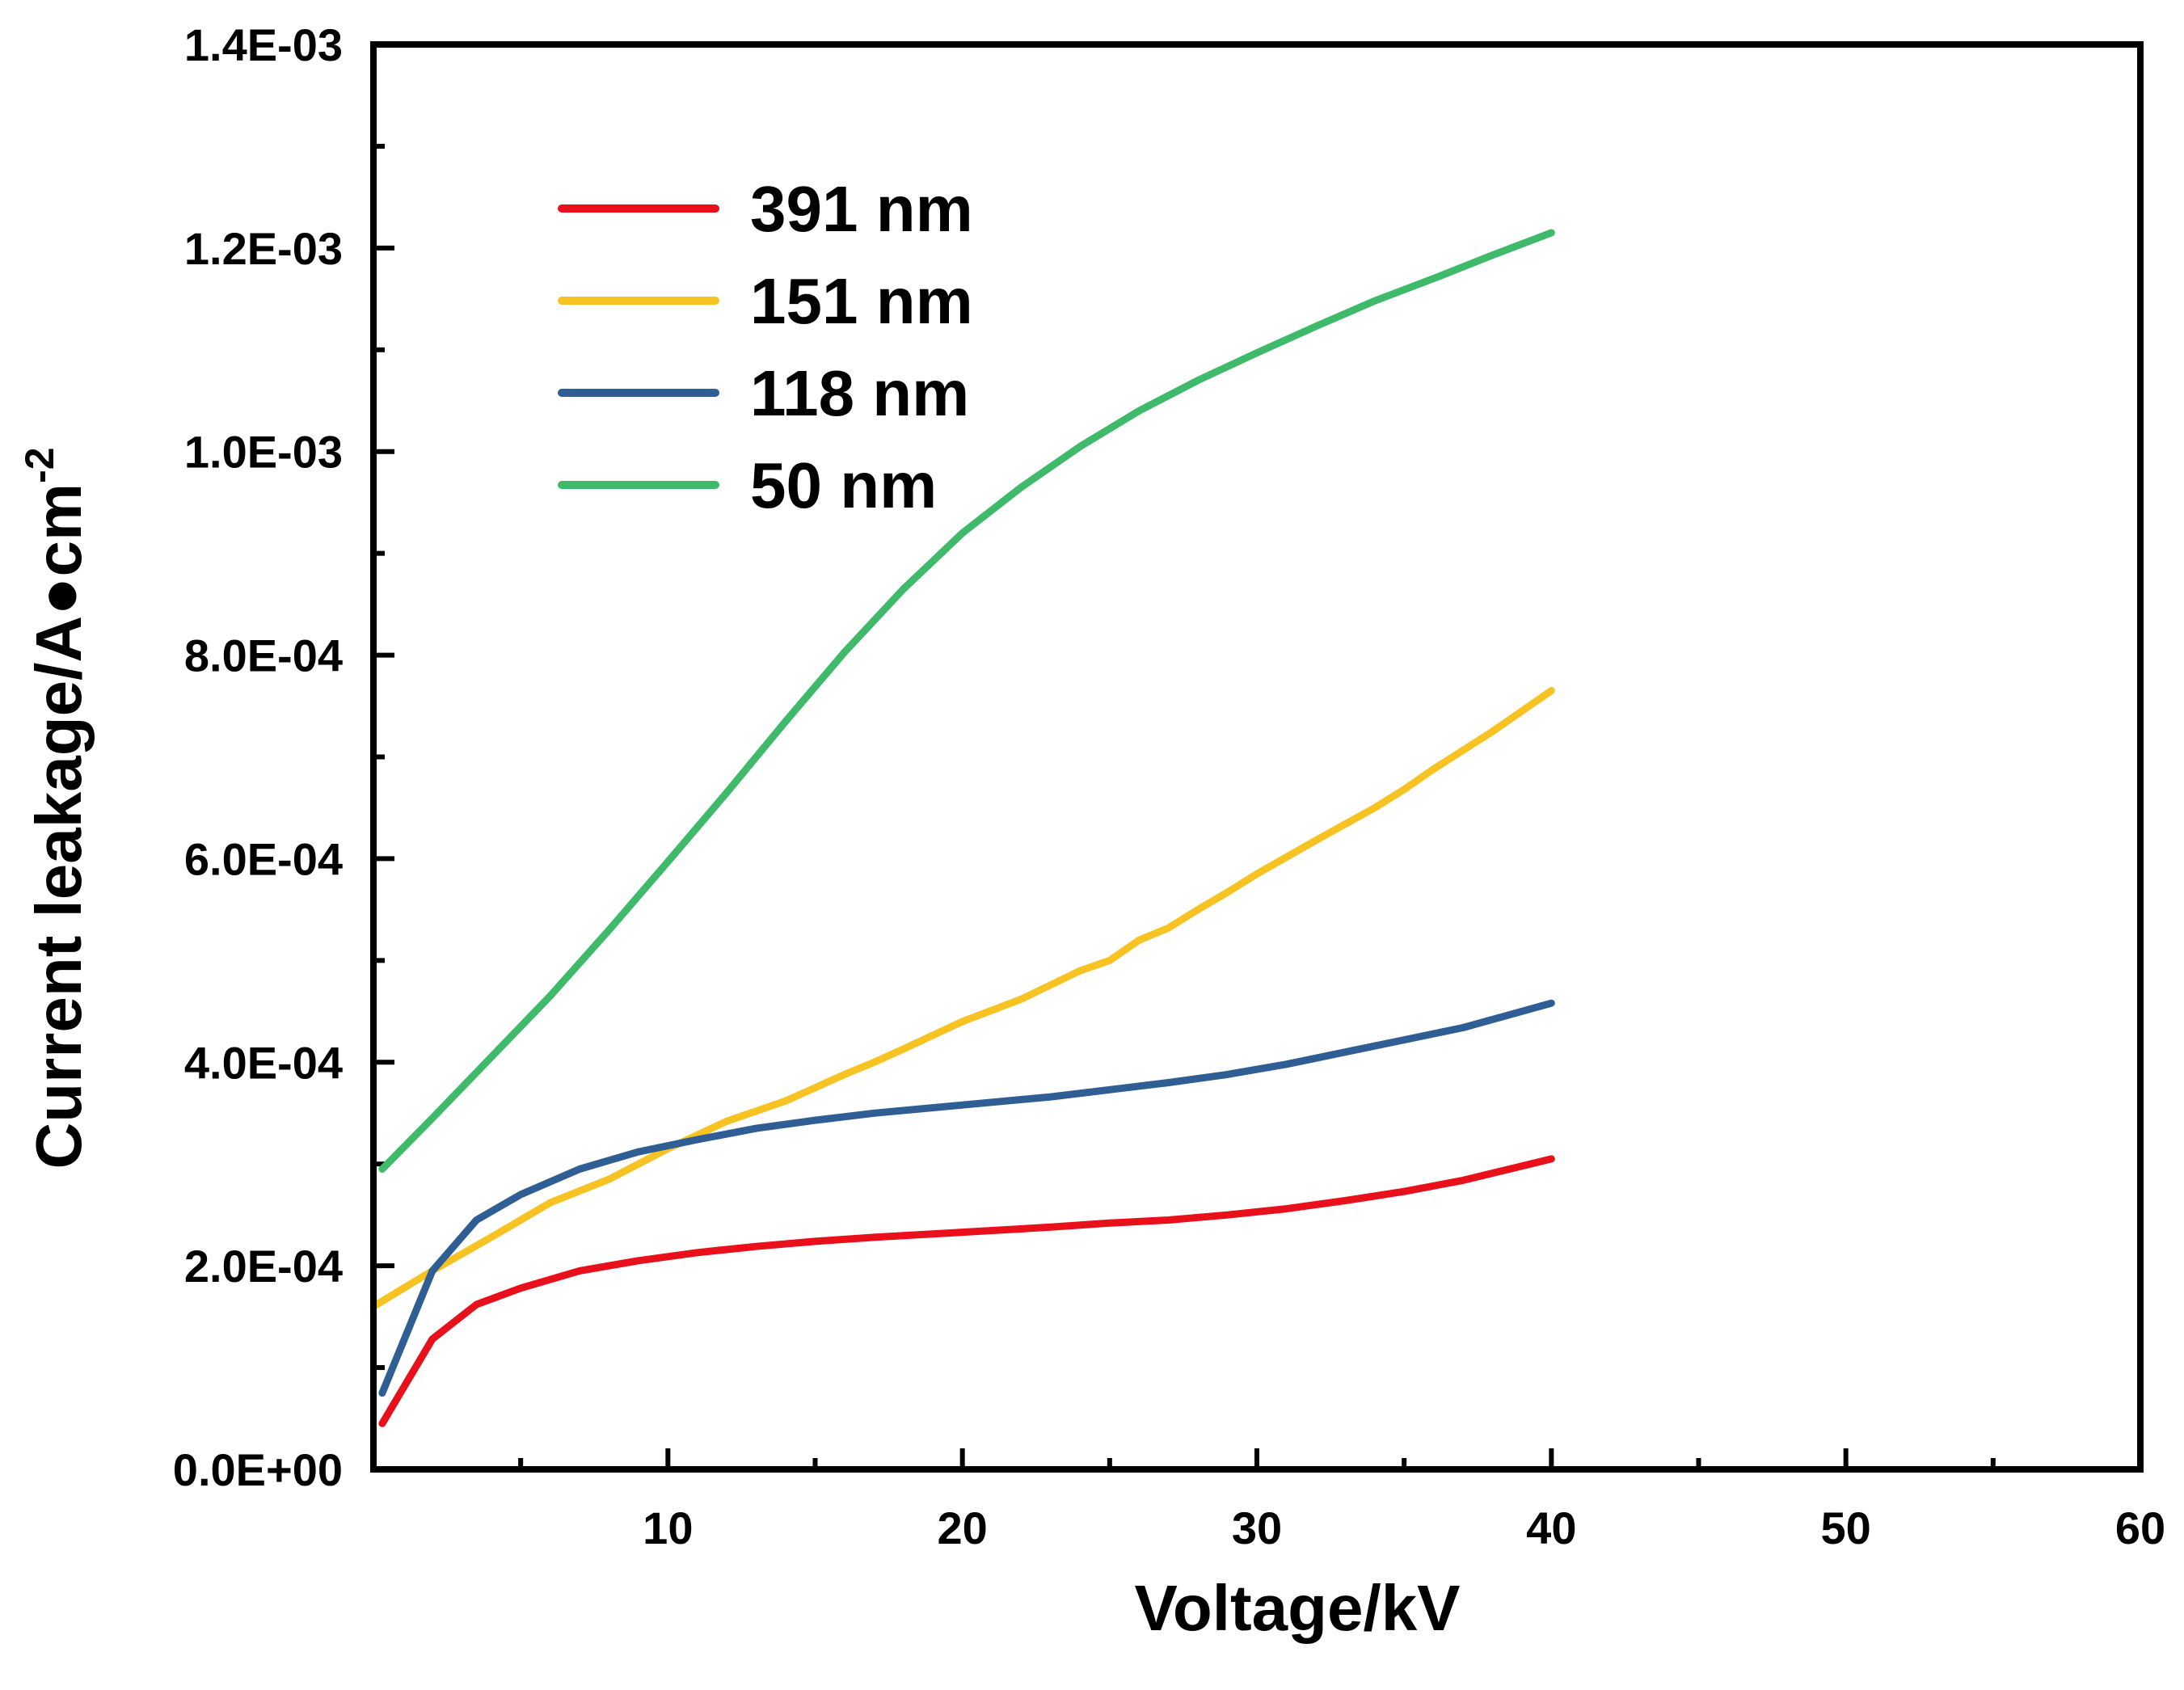  Describe the element at coordinates (668, 1528) in the screenshot. I see `x-tick-label: 10` at that location.